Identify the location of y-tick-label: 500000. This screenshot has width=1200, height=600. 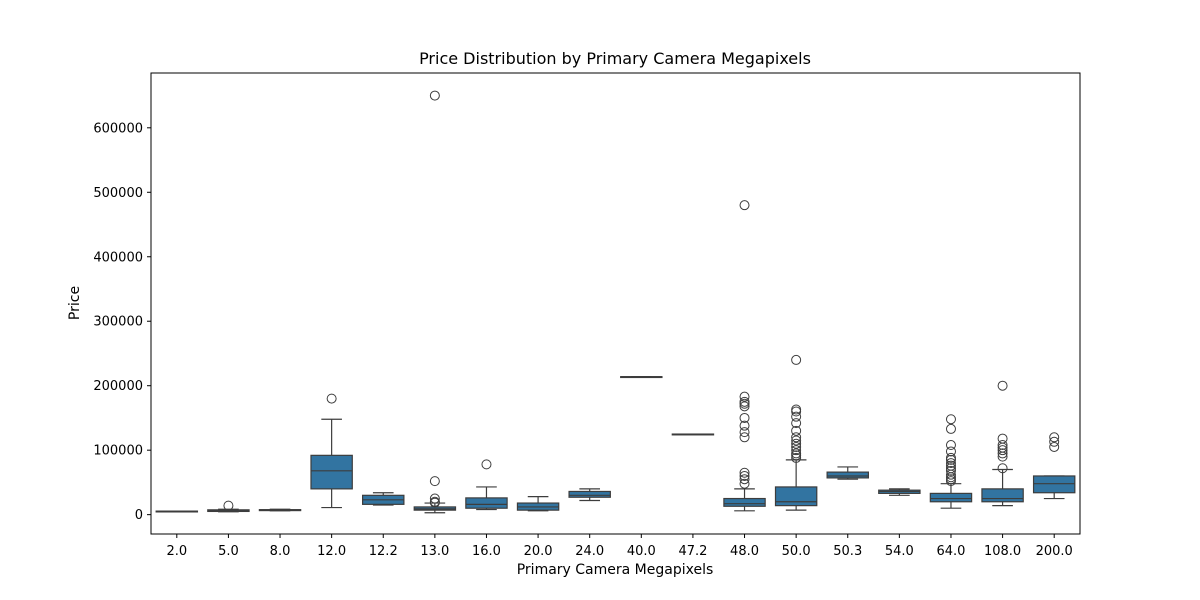
(118, 193).